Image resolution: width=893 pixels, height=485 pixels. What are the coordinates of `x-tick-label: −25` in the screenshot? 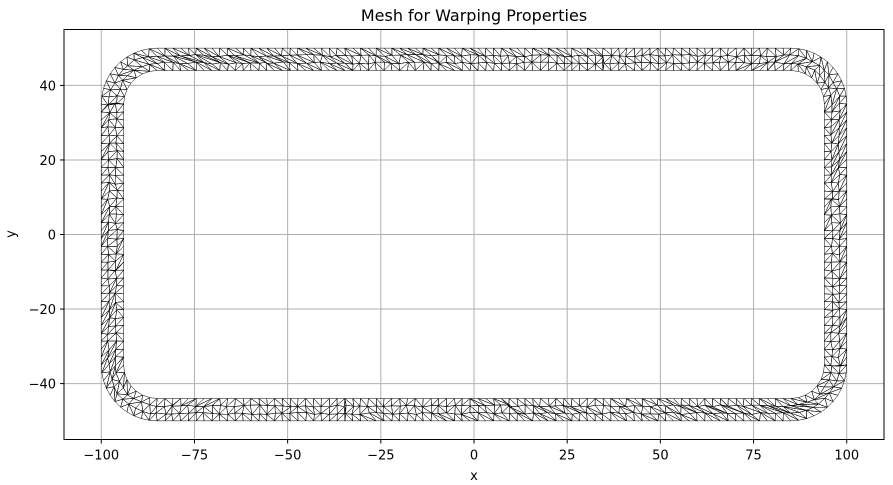 It's located at (380, 456).